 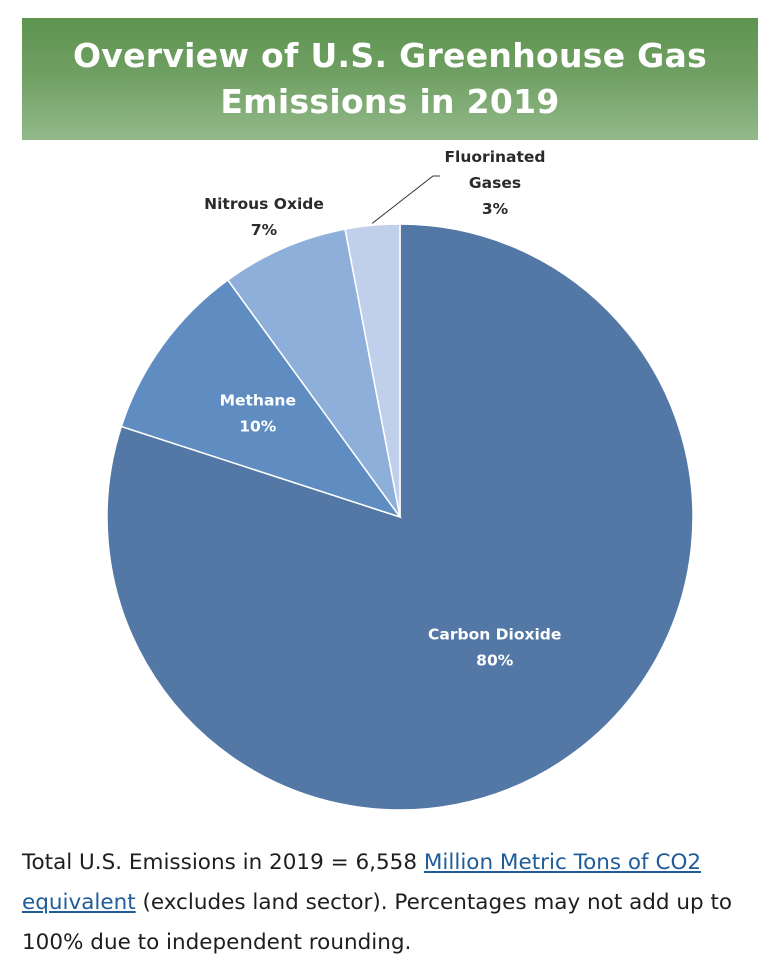 What do you see at coordinates (258, 401) in the screenshot?
I see `slice-name-methane: Methane` at bounding box center [258, 401].